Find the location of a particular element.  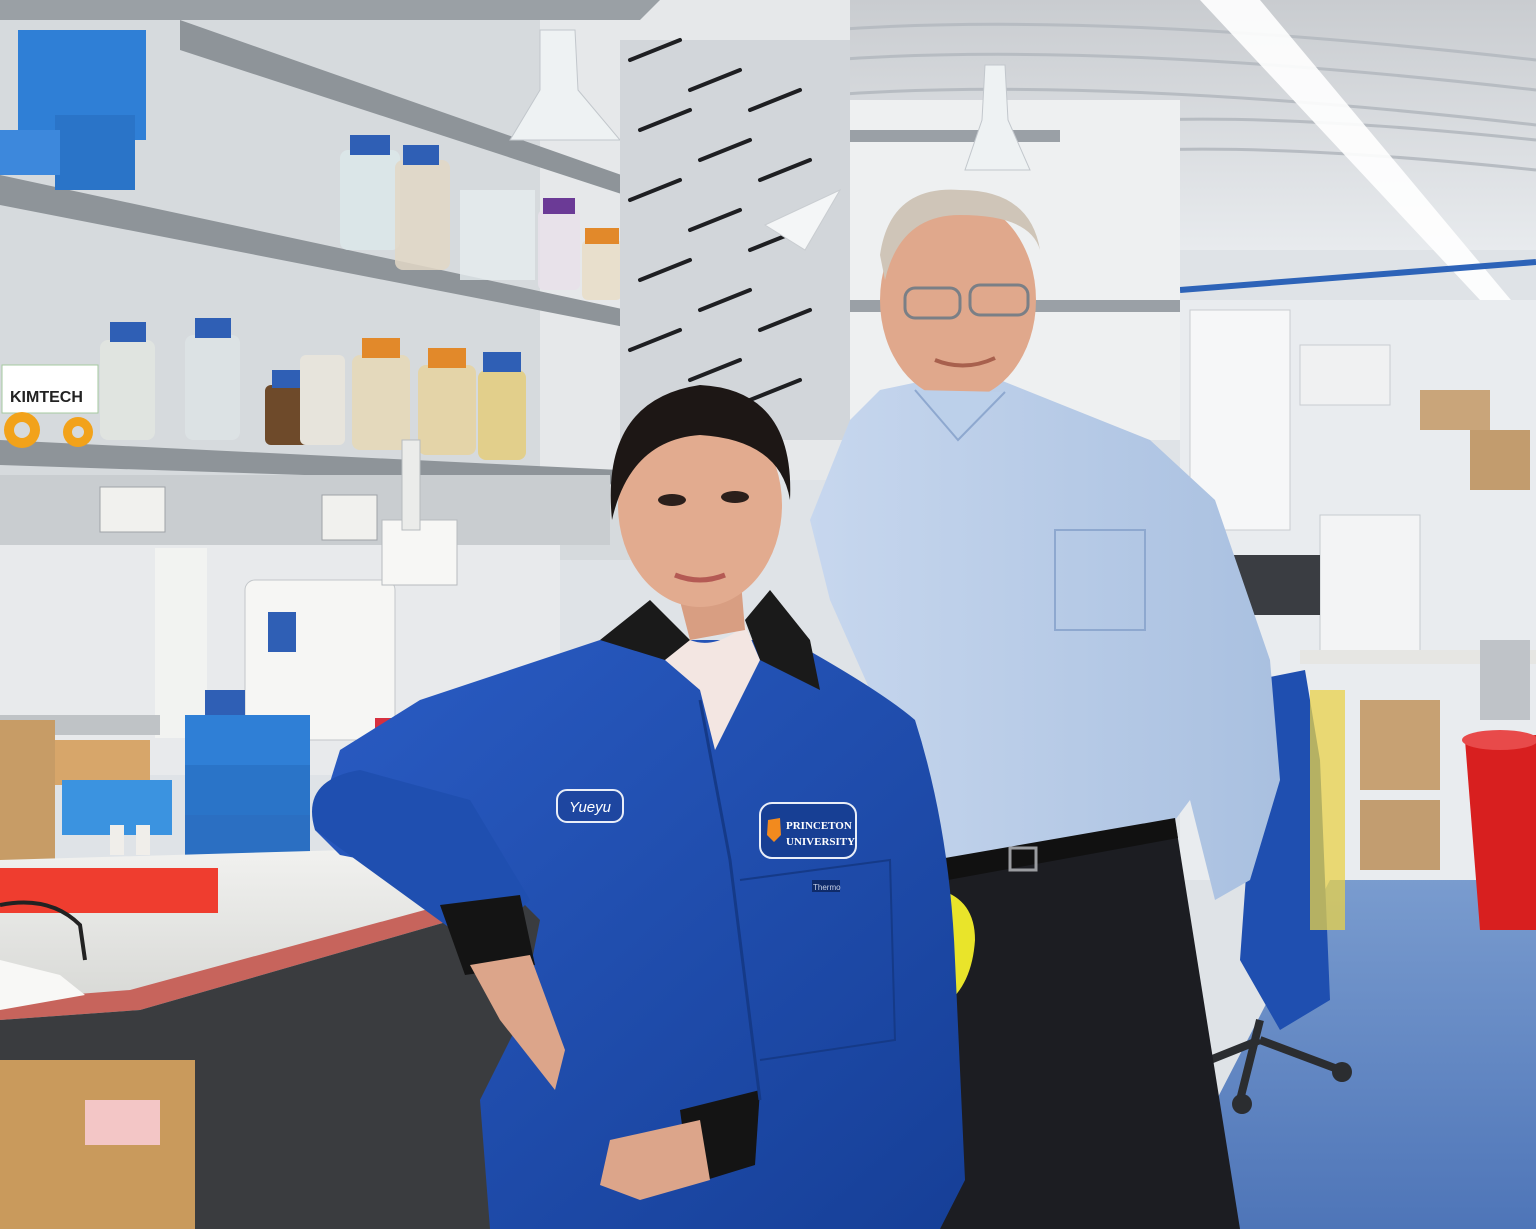

flask is located at coordinates (997, 117).